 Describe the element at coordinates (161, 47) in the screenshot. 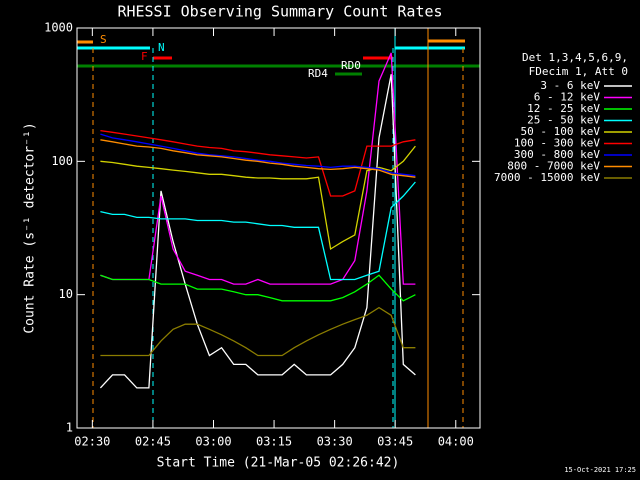

I see `annotation: N` at that location.